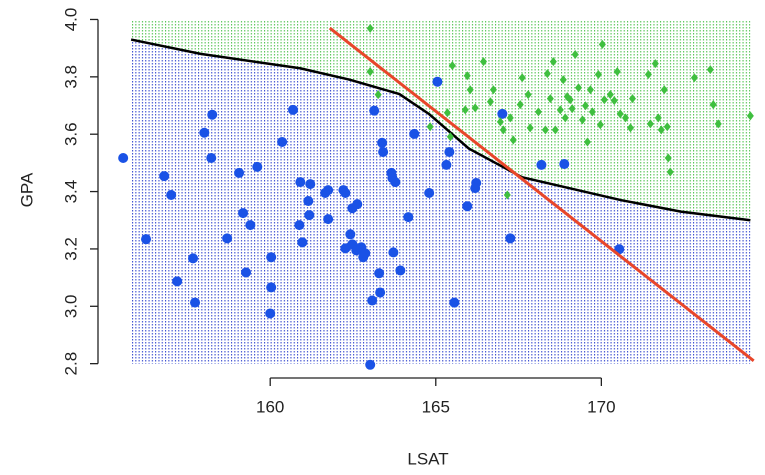 Image resolution: width=765 pixels, height=475 pixels. Describe the element at coordinates (601, 406) in the screenshot. I see `x-tick-label: 170` at that location.